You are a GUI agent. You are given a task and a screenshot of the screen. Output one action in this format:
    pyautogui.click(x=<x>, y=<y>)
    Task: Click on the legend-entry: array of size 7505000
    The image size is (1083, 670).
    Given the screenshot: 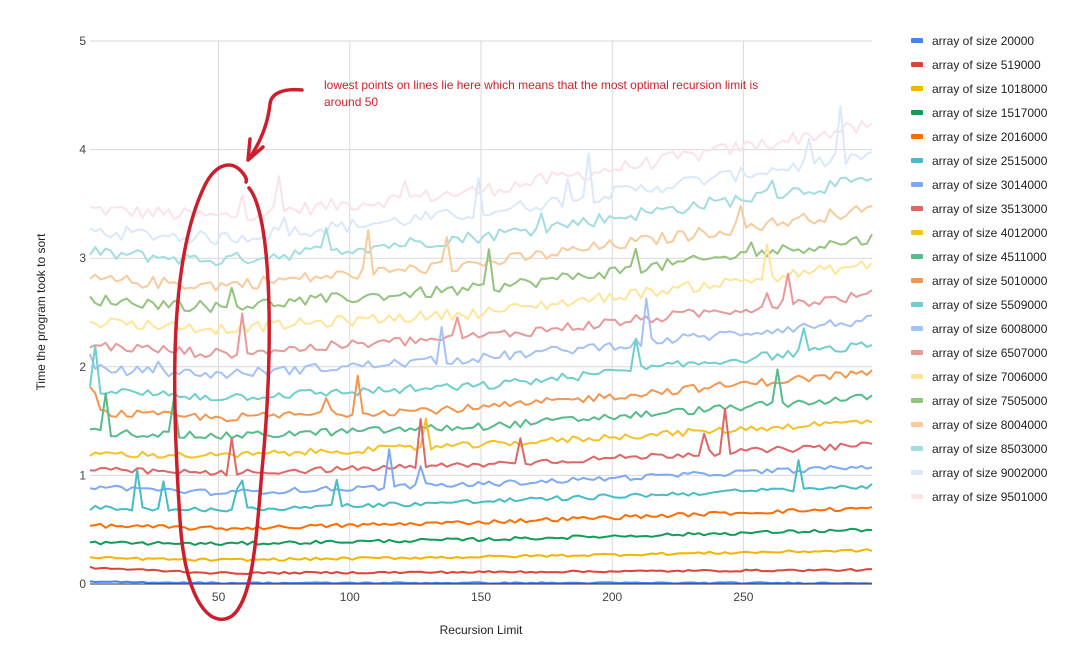 What is the action you would take?
    pyautogui.click(x=990, y=401)
    